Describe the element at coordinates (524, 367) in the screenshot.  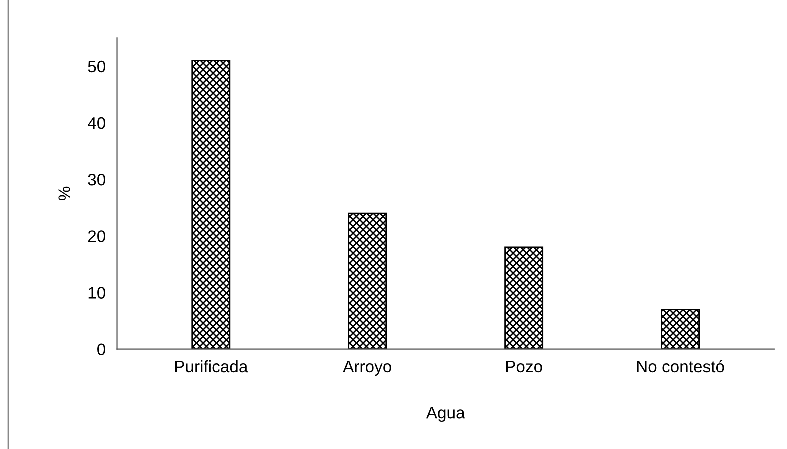
I see `x-tick-label: Pozo` at that location.